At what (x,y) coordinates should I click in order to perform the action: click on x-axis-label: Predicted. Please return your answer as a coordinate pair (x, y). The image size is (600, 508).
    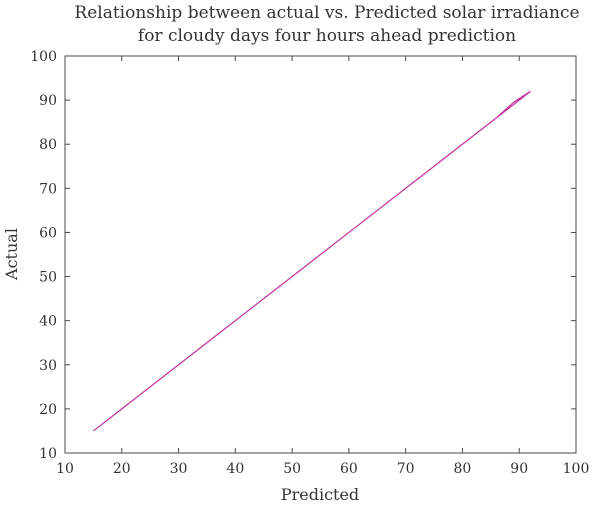
    Looking at the image, I should click on (320, 494).